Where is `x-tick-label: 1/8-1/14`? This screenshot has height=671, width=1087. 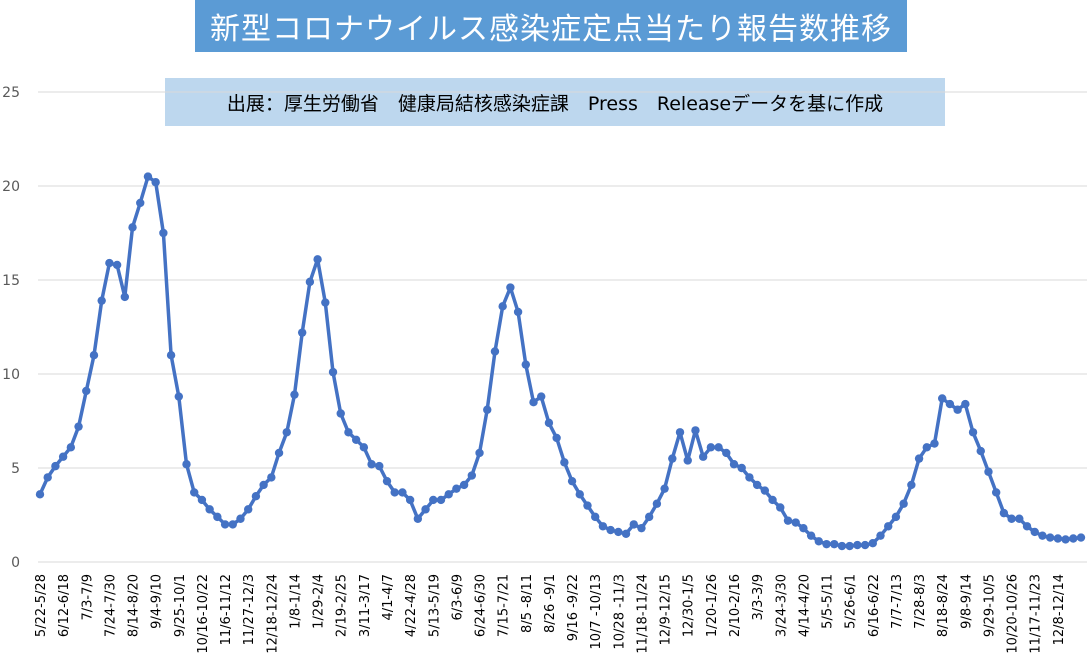 x-tick-label: 1/8-1/14 is located at coordinates (295, 601).